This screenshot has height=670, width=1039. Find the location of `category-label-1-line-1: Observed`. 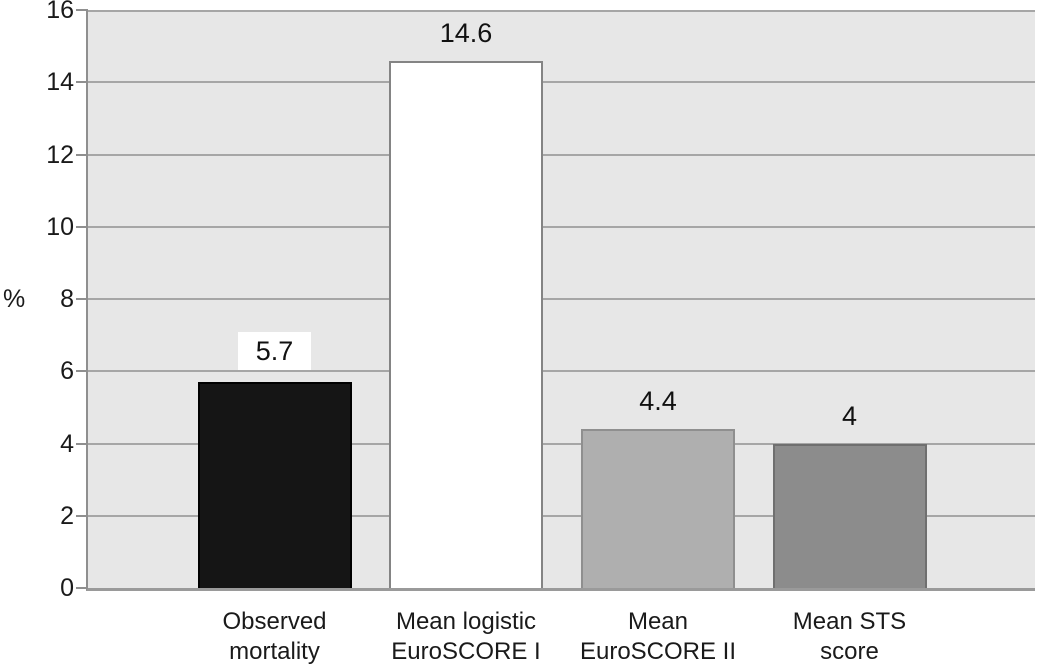

category-label-1-line-1: Observed is located at coordinates (274, 621).